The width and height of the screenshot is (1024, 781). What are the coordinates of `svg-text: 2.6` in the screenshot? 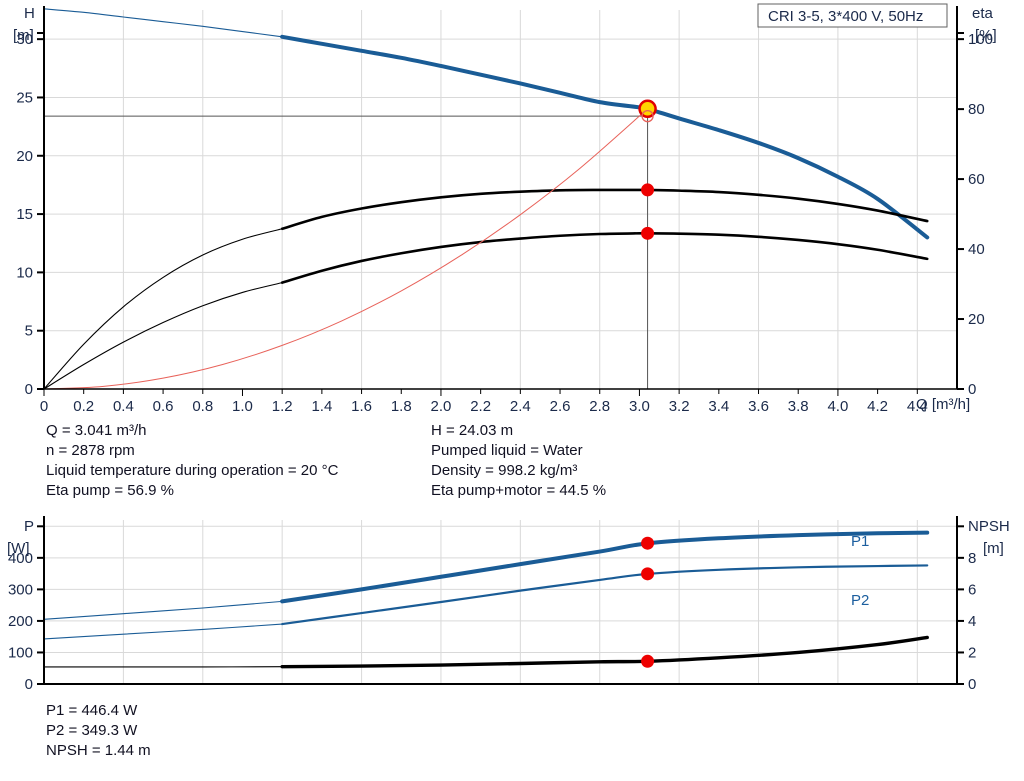 It's located at (560, 406).